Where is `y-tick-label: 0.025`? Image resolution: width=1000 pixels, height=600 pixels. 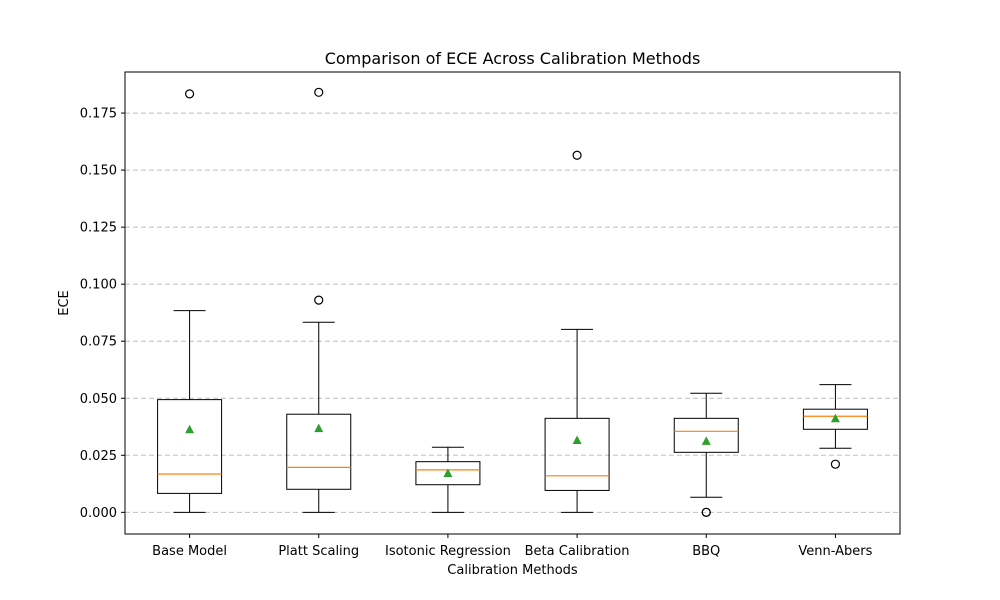 y-tick-label: 0.025 is located at coordinates (98, 456).